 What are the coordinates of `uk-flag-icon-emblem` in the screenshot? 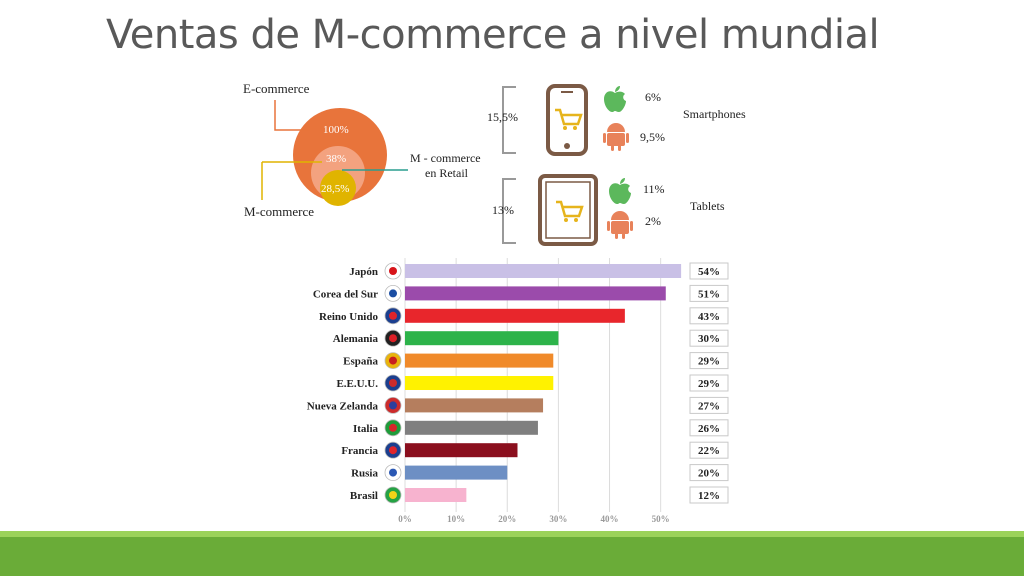 It's located at (393, 315).